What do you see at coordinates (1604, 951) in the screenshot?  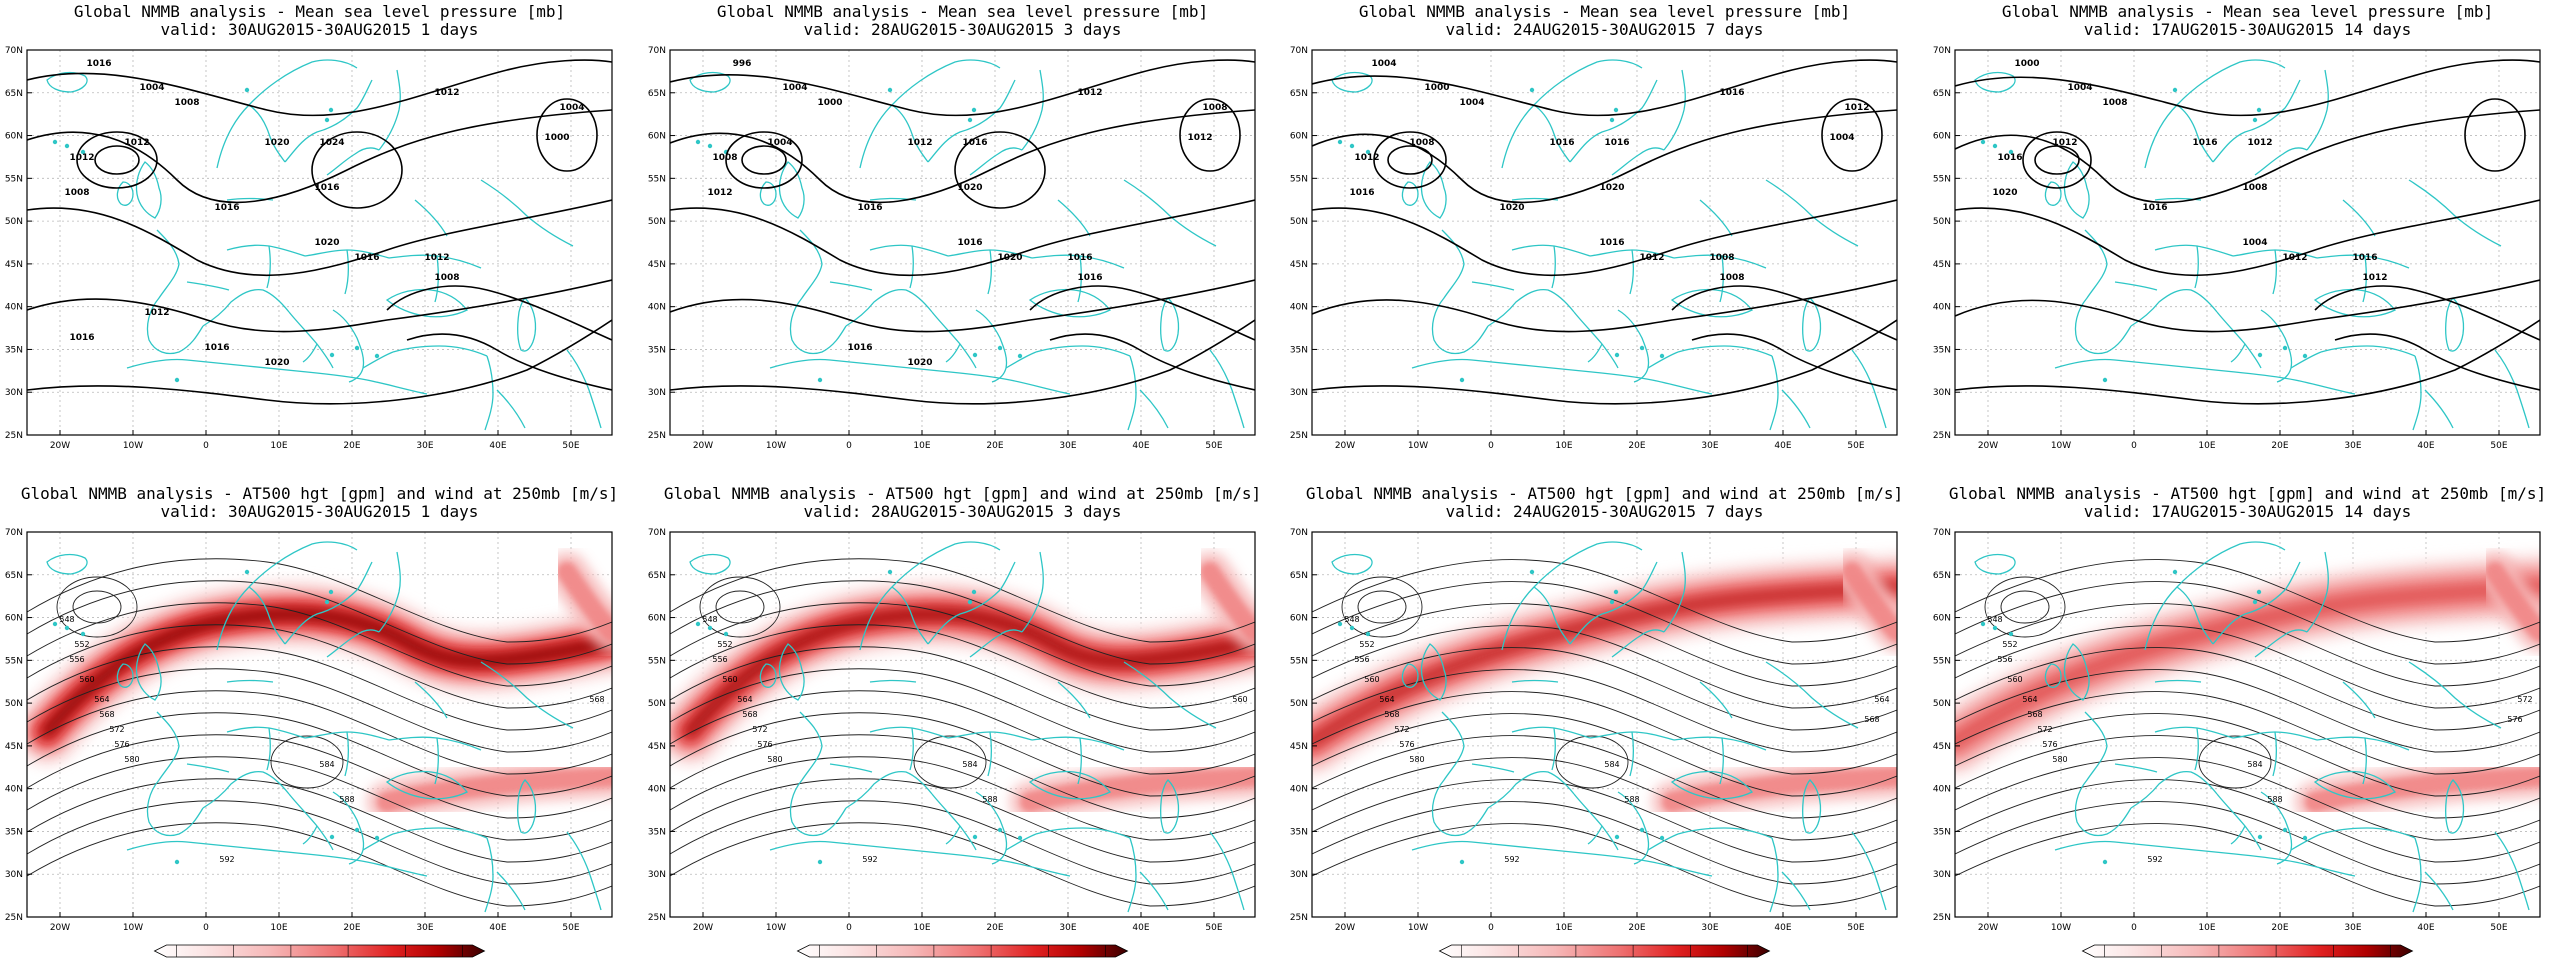 I see `colorbar: 303540455060` at bounding box center [1604, 951].